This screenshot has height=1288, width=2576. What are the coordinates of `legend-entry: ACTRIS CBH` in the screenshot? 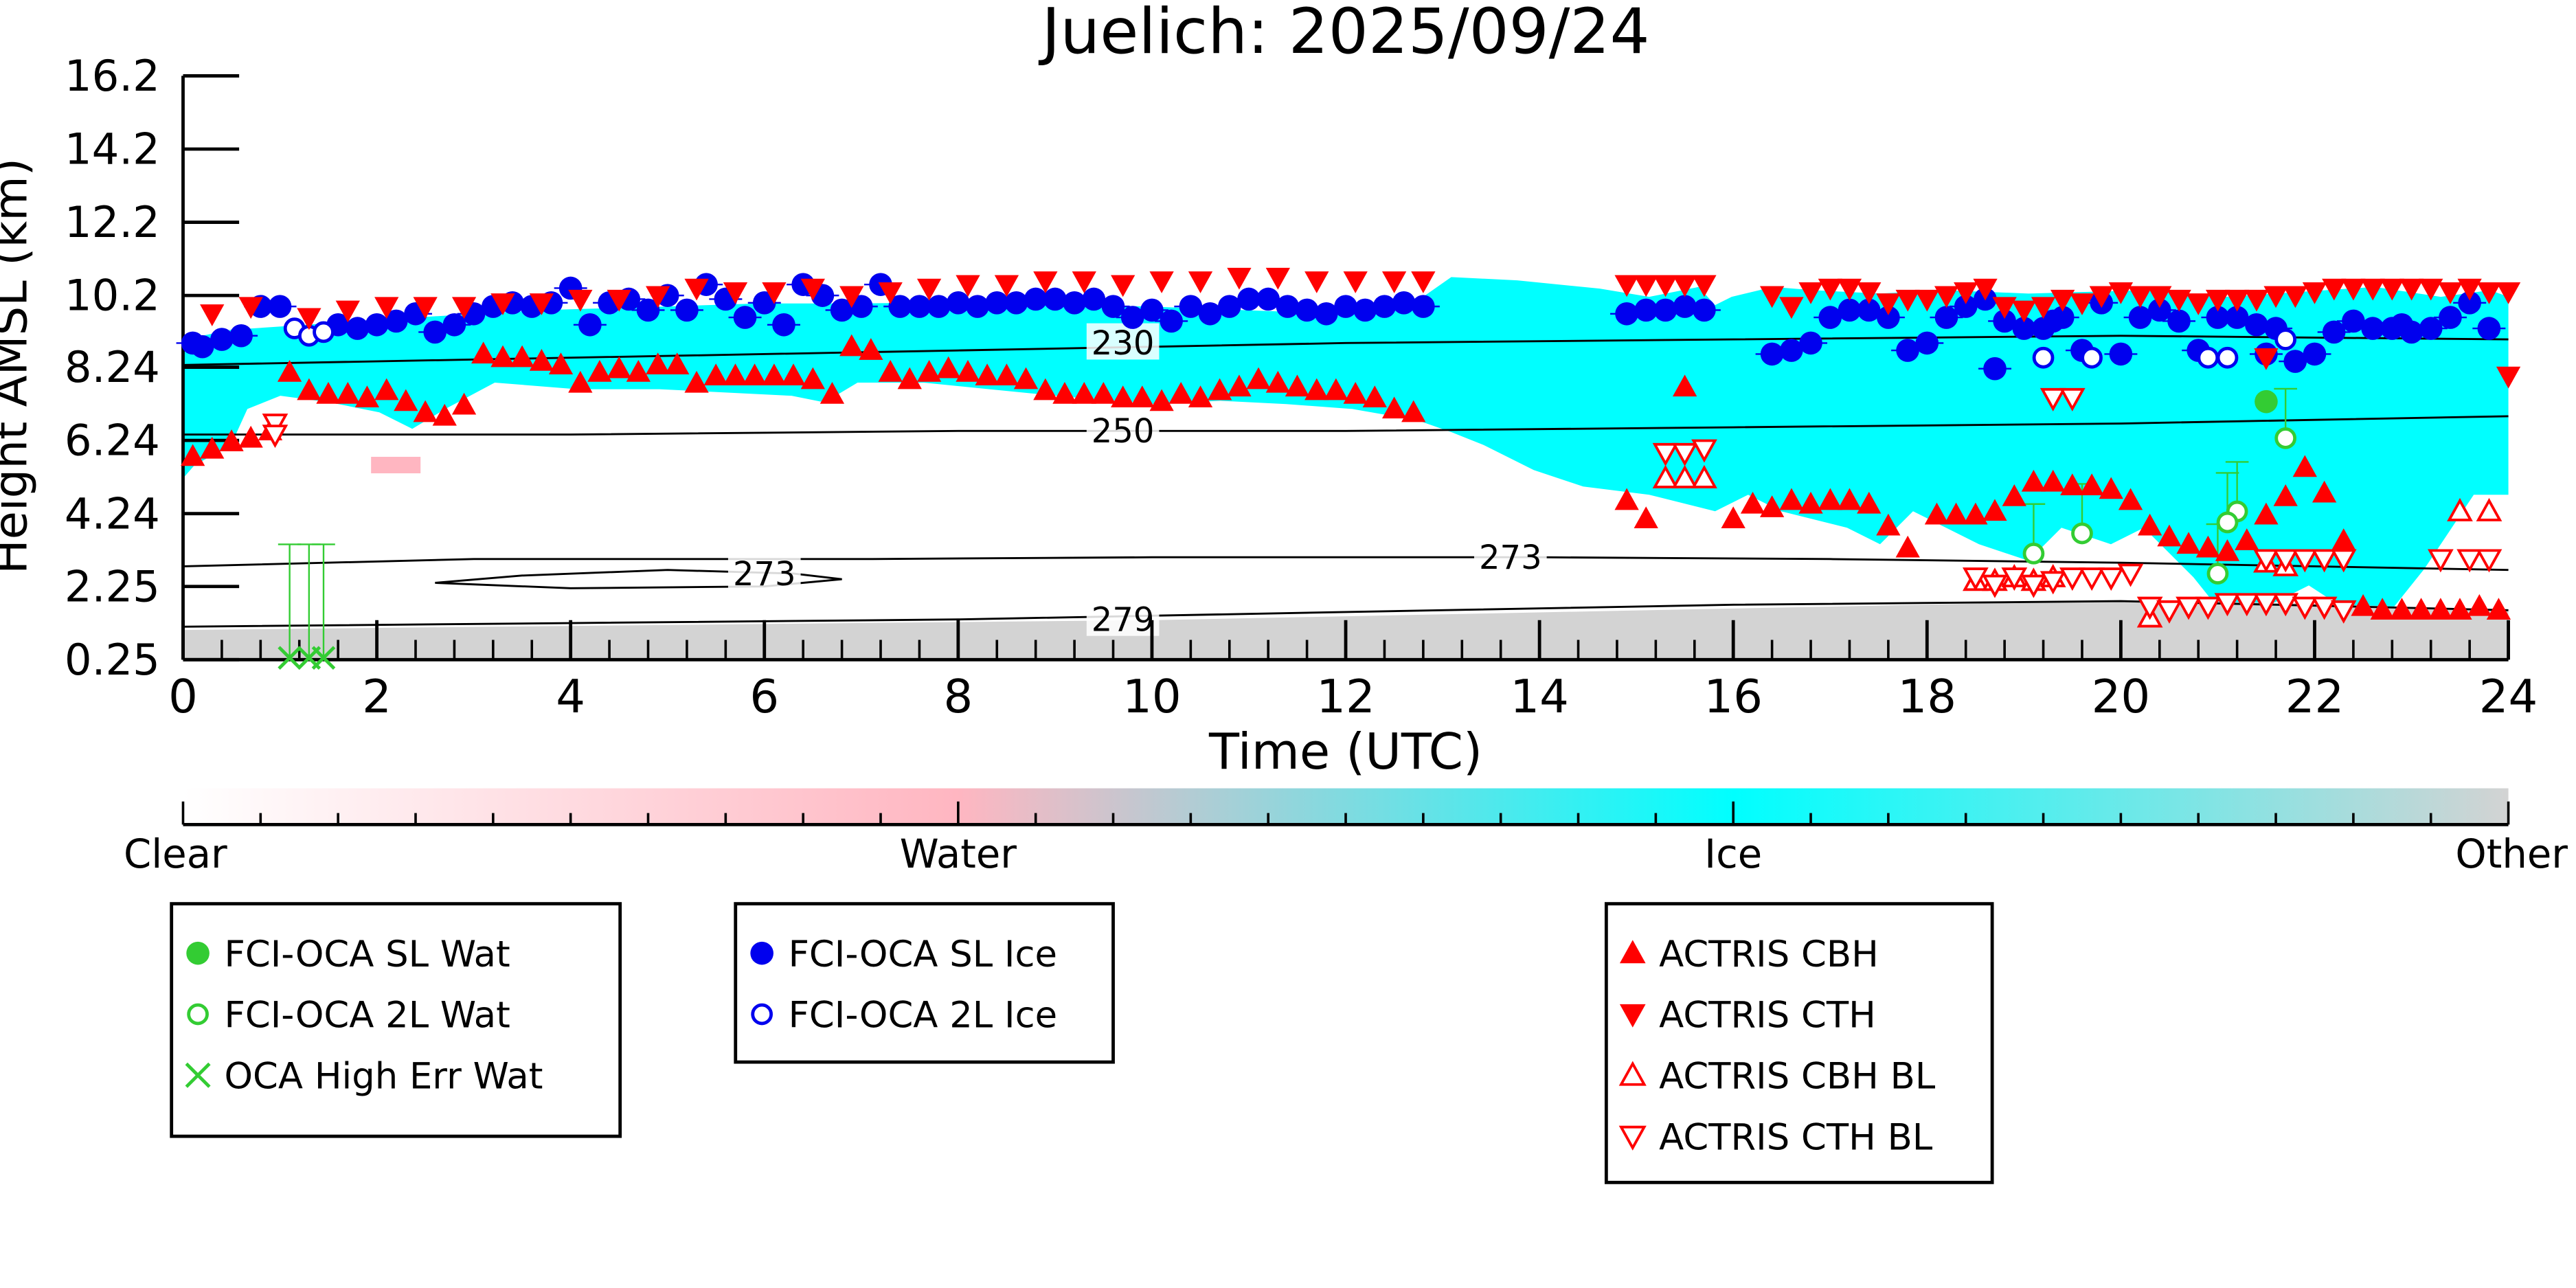 It's located at (1769, 954).